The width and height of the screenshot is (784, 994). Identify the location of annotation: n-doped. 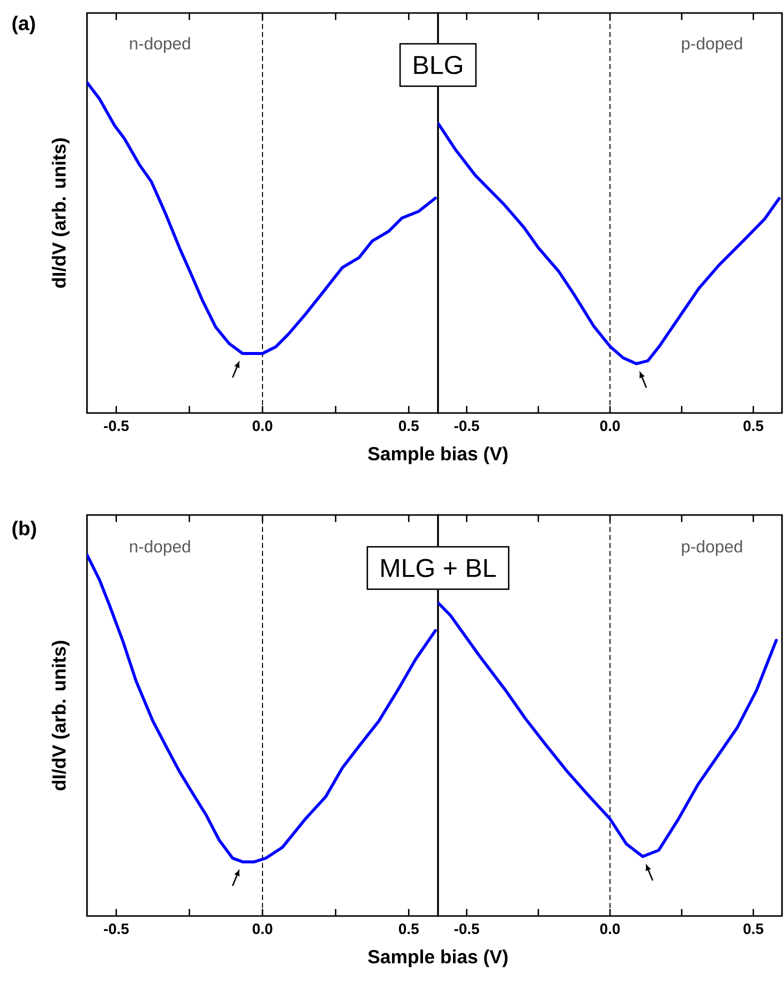
(160, 548).